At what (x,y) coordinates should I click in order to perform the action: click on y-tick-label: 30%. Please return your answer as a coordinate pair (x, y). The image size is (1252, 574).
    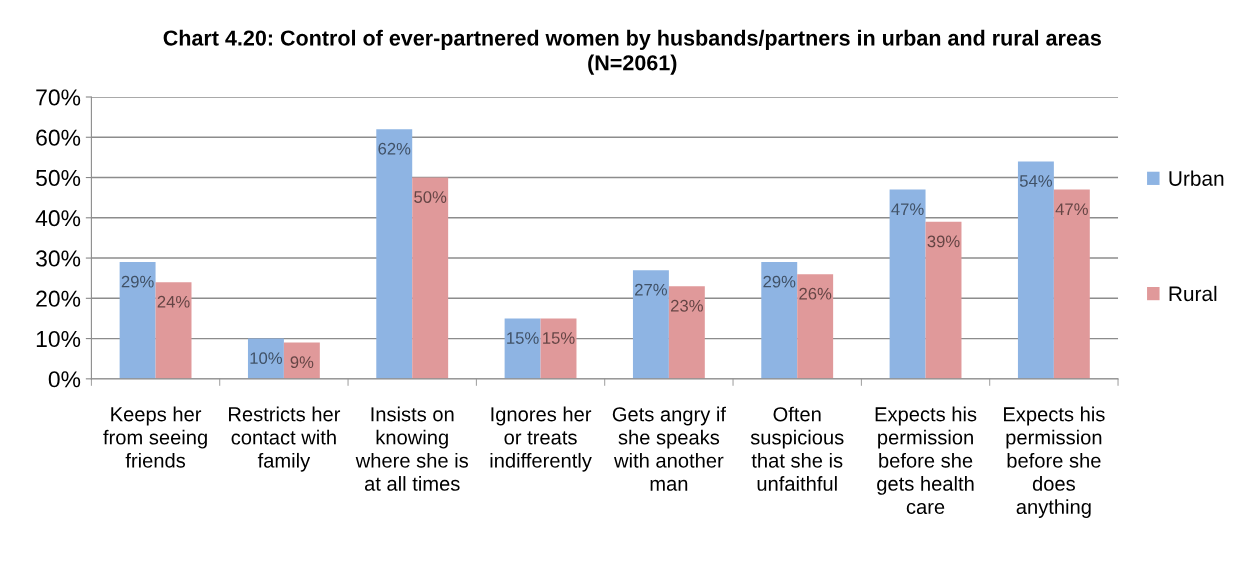
    Looking at the image, I should click on (58, 258).